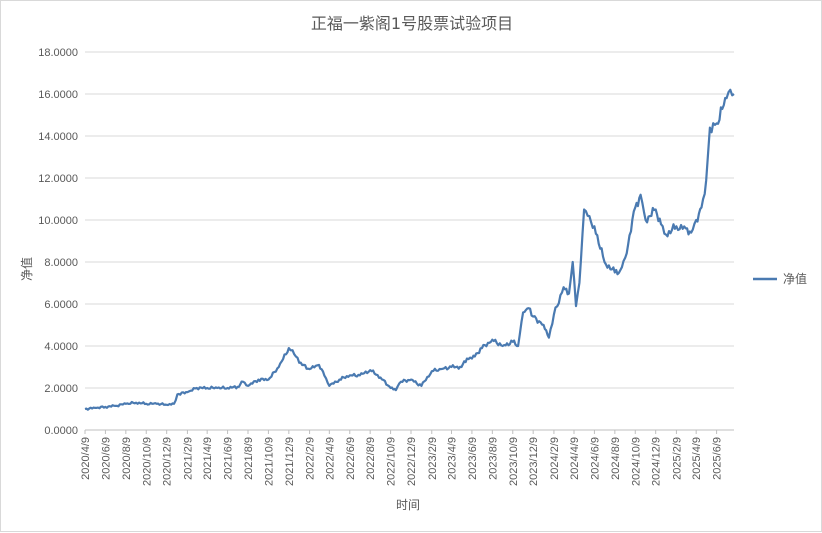 This screenshot has width=822, height=533. What do you see at coordinates (392, 461) in the screenshot?
I see `x-tick-label: 2022/10/9` at bounding box center [392, 461].